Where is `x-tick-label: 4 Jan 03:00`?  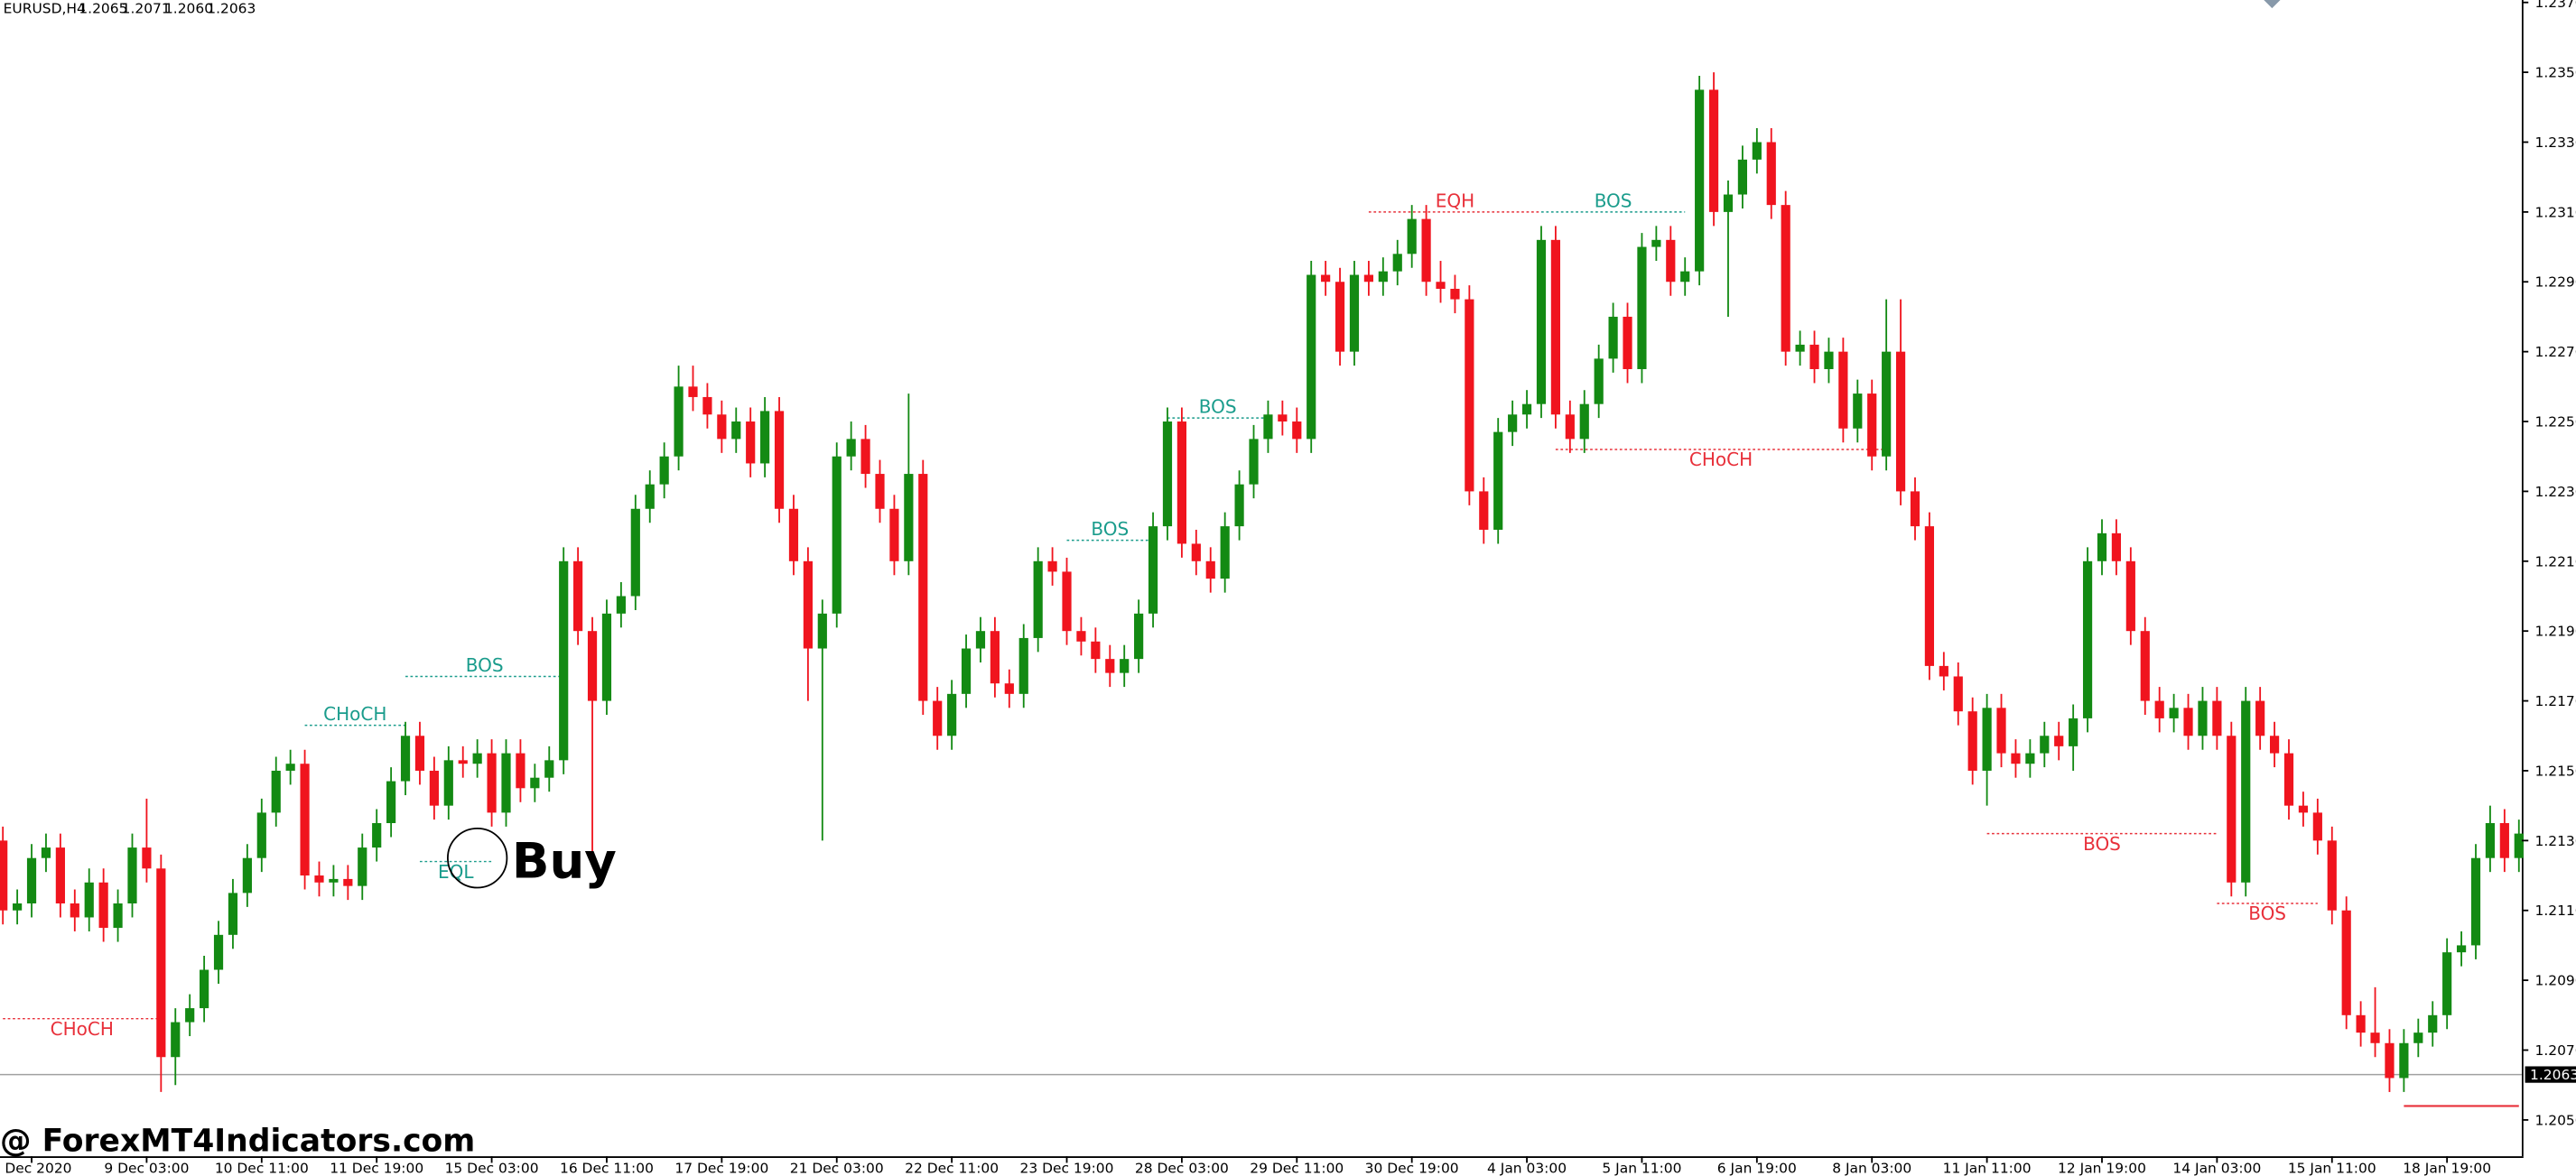
x-tick-label: 4 Jan 03:00 is located at coordinates (1527, 1168).